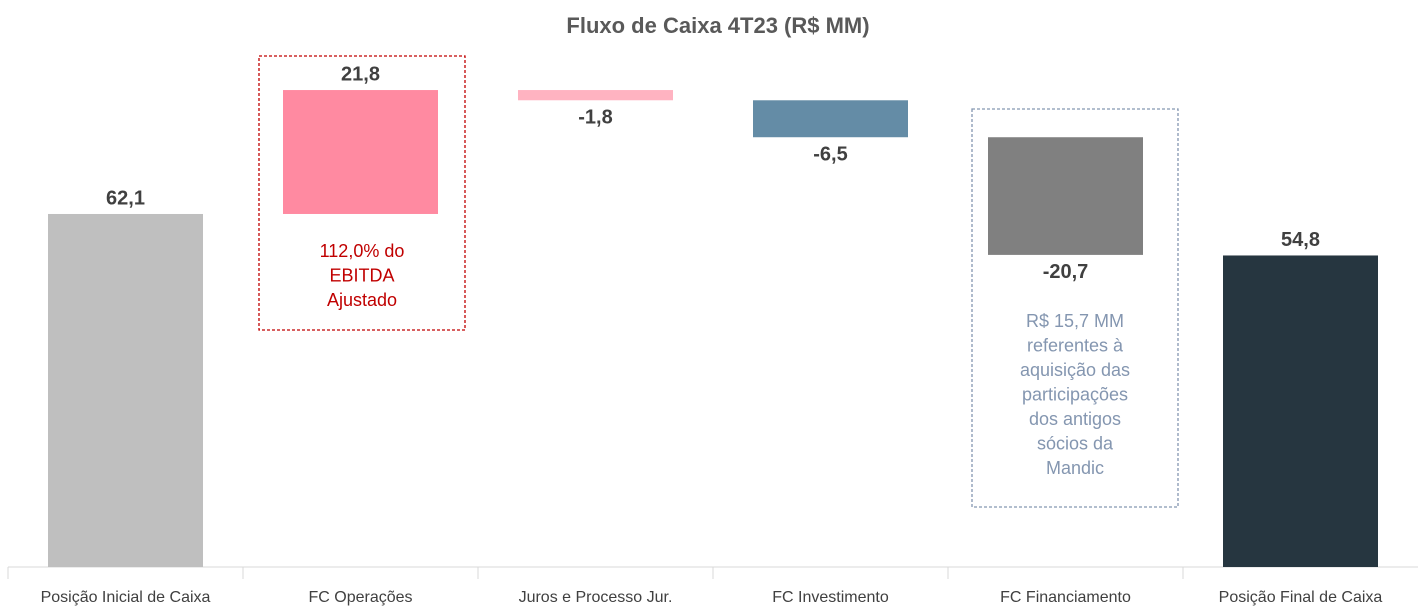  What do you see at coordinates (1066, 272) in the screenshot?
I see `data-label: -20,7` at bounding box center [1066, 272].